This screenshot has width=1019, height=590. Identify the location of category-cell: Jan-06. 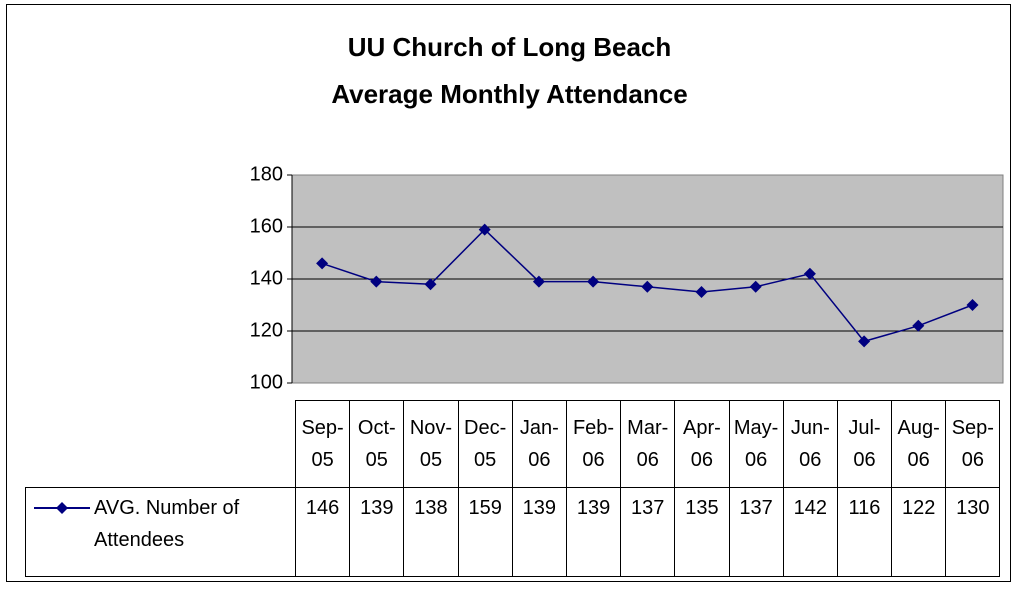
(539, 444).